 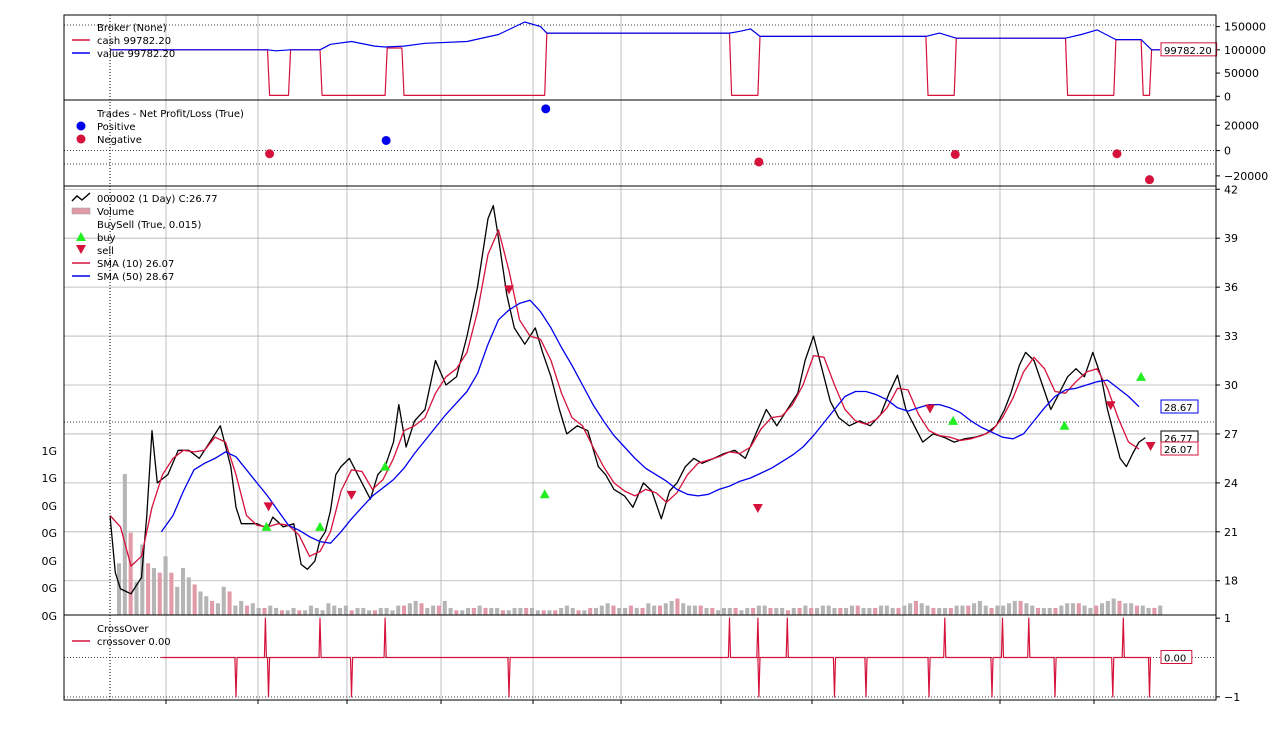 What do you see at coordinates (1231, 434) in the screenshot?
I see `y-tick-label: 27` at bounding box center [1231, 434].